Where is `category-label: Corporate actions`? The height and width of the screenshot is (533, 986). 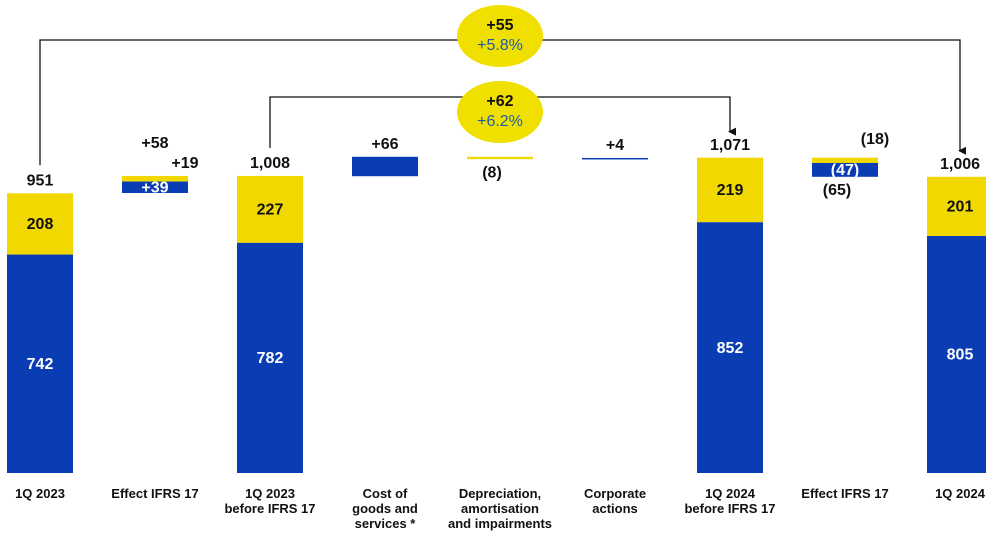 category-label: Corporate actions is located at coordinates (615, 501).